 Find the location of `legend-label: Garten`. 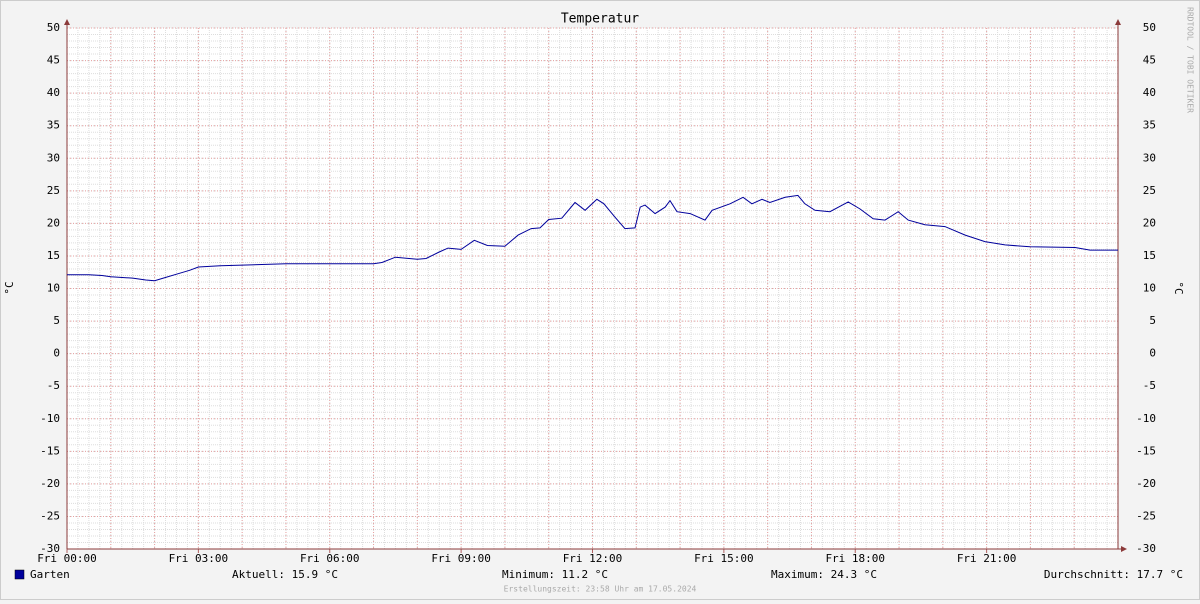

legend-label: Garten is located at coordinates (50, 574).